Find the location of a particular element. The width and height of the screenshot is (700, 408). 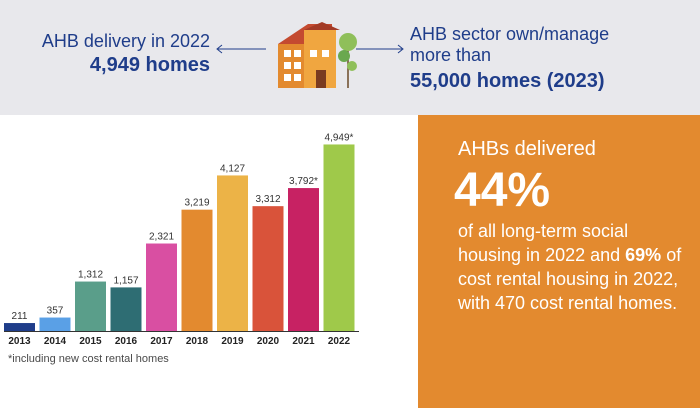

x-tick-2018: 2018 is located at coordinates (197, 341).